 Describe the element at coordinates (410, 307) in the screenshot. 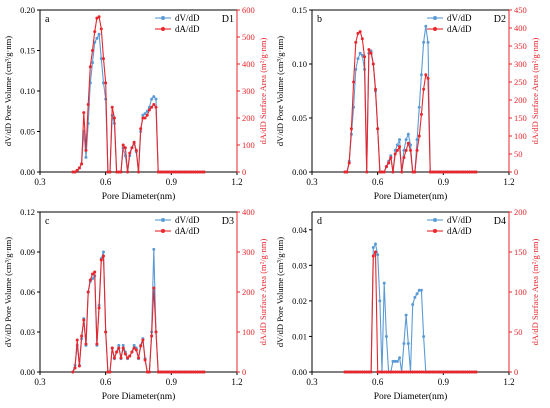

I see `series-line-dv` at that location.